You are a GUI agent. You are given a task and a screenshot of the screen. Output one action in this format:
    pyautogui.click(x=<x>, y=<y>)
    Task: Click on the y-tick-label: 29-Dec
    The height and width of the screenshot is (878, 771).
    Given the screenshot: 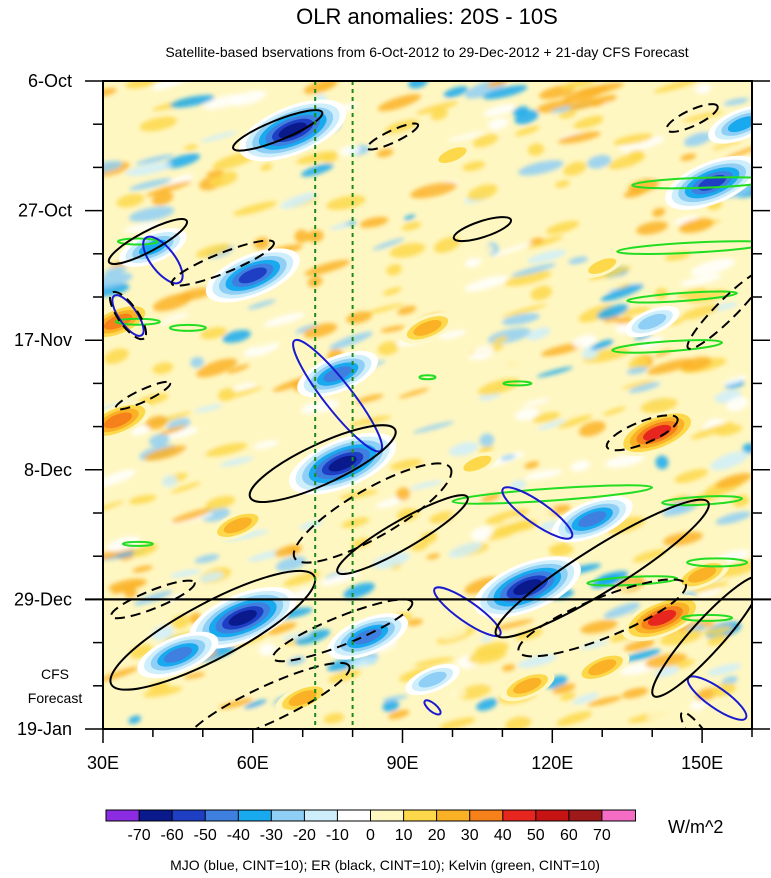 What is the action you would take?
    pyautogui.click(x=43, y=599)
    